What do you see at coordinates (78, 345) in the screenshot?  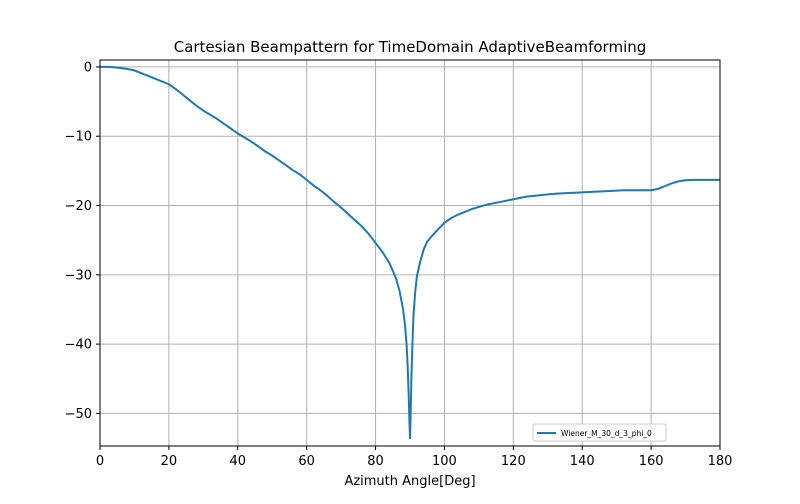 I see `y-tick-label: −40` at bounding box center [78, 345].